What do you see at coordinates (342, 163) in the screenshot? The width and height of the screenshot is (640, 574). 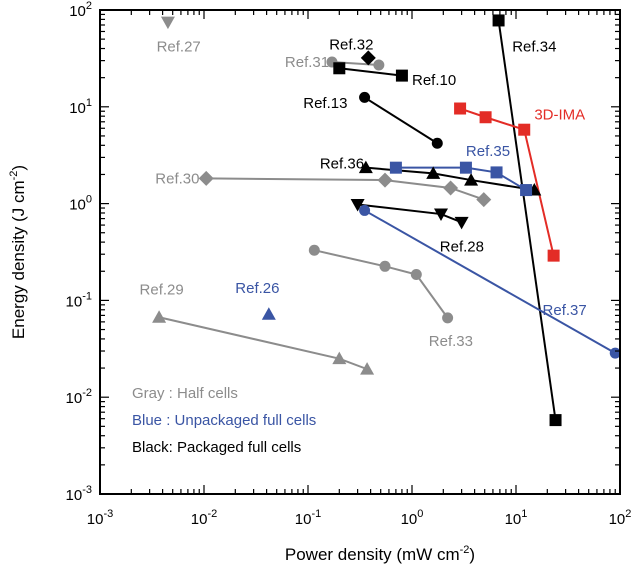 I see `series-label-ref-36: Ref.36` at bounding box center [342, 163].